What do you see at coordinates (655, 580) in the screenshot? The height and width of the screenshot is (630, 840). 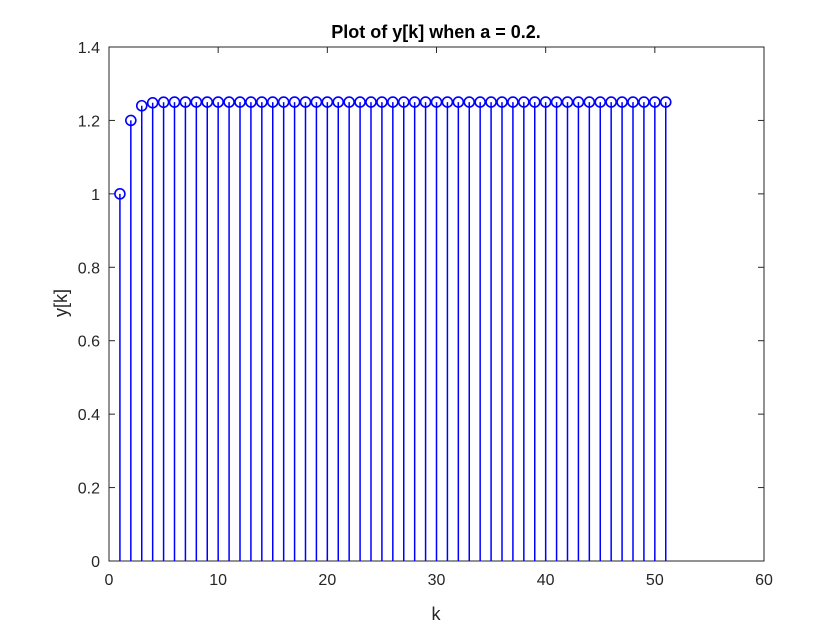 I see `x-tick-label: 50` at bounding box center [655, 580].